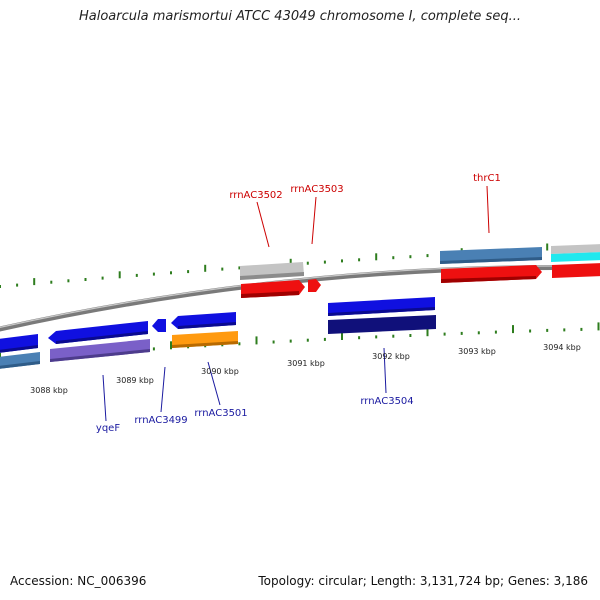  Describe the element at coordinates (386, 401) in the screenshot. I see `gene-label-rrnAC3504: rrnAC3504` at that location.